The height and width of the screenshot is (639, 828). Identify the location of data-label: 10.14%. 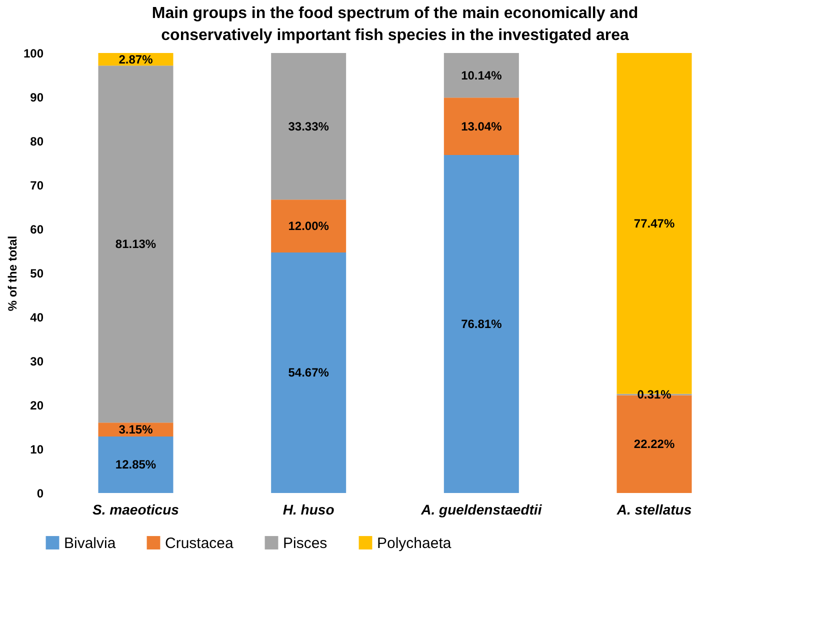
(481, 75).